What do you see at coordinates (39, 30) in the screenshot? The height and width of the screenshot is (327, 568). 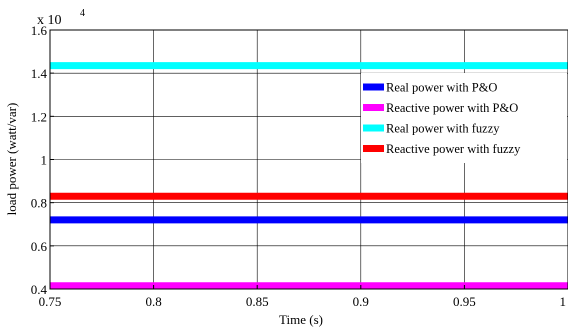 I see `y-tick-label: 1.6` at bounding box center [39, 30].